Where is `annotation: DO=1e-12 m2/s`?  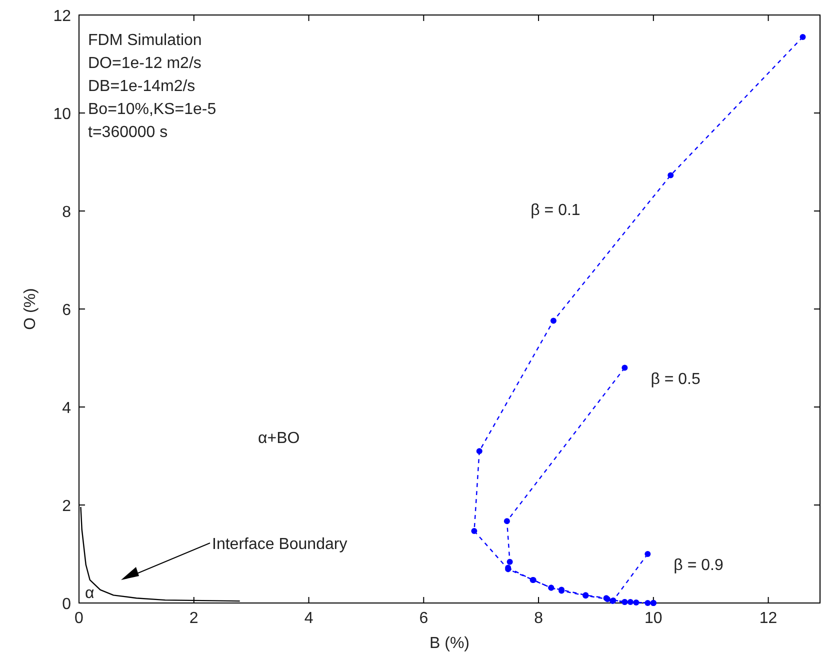 annotation: DO=1e-12 m2/s is located at coordinates (145, 63).